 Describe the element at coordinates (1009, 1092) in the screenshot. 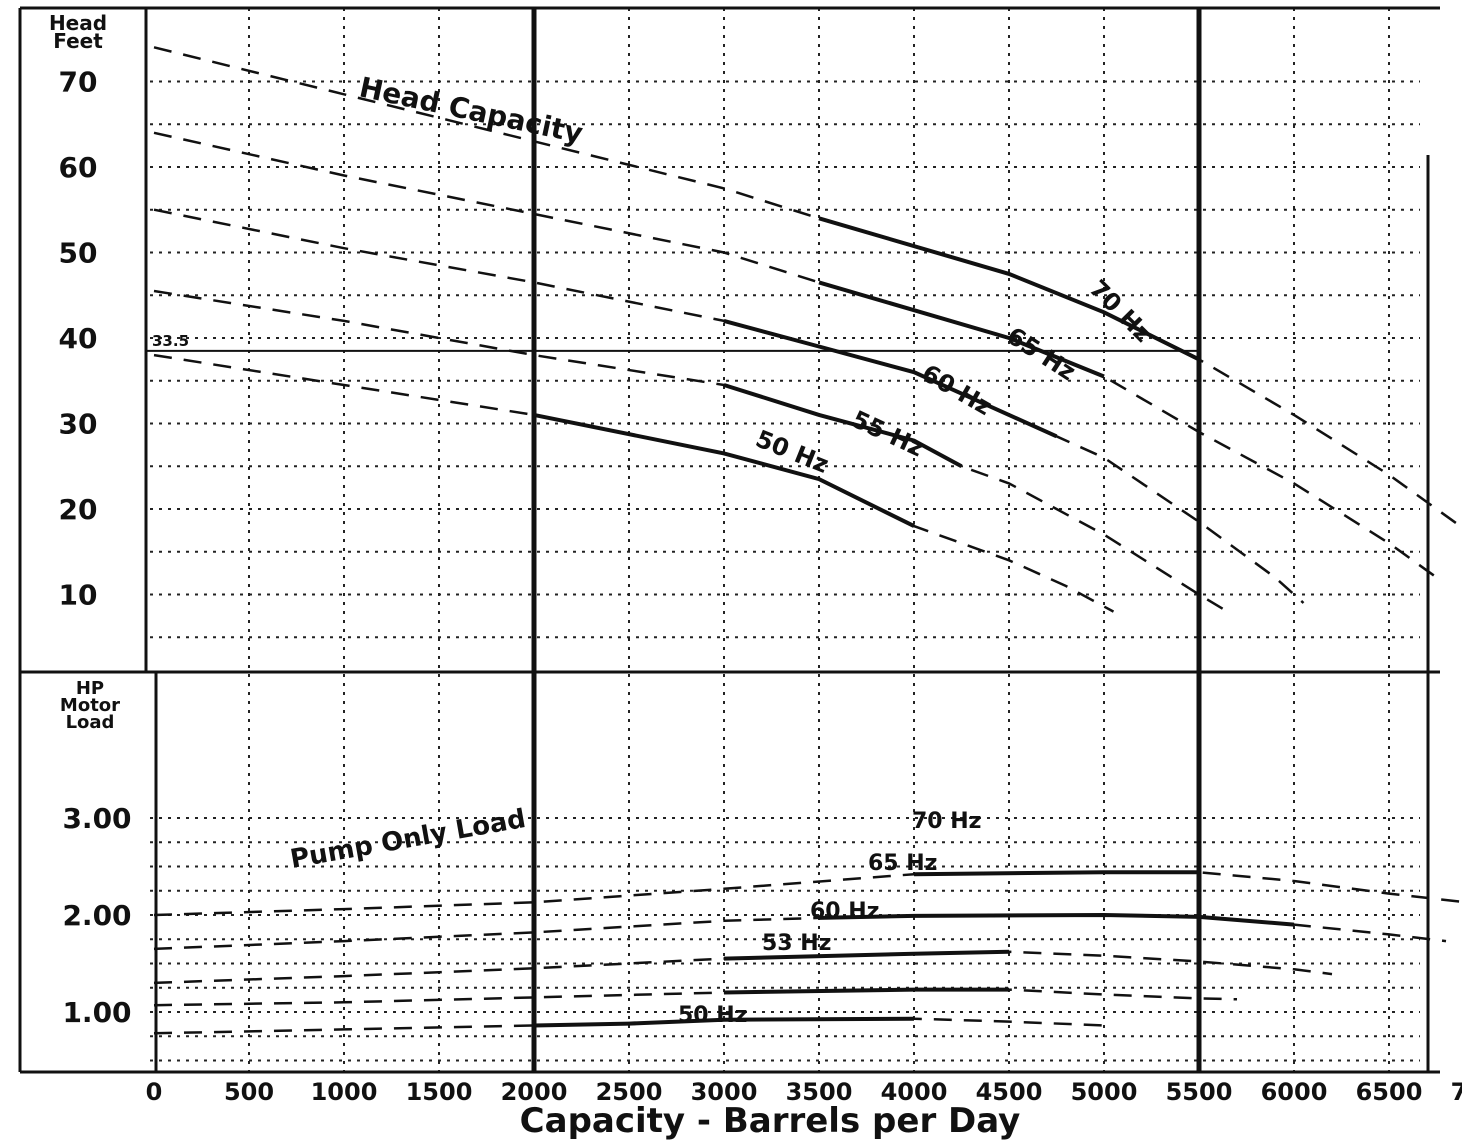

I see `x-tick-label: 4500` at that location.